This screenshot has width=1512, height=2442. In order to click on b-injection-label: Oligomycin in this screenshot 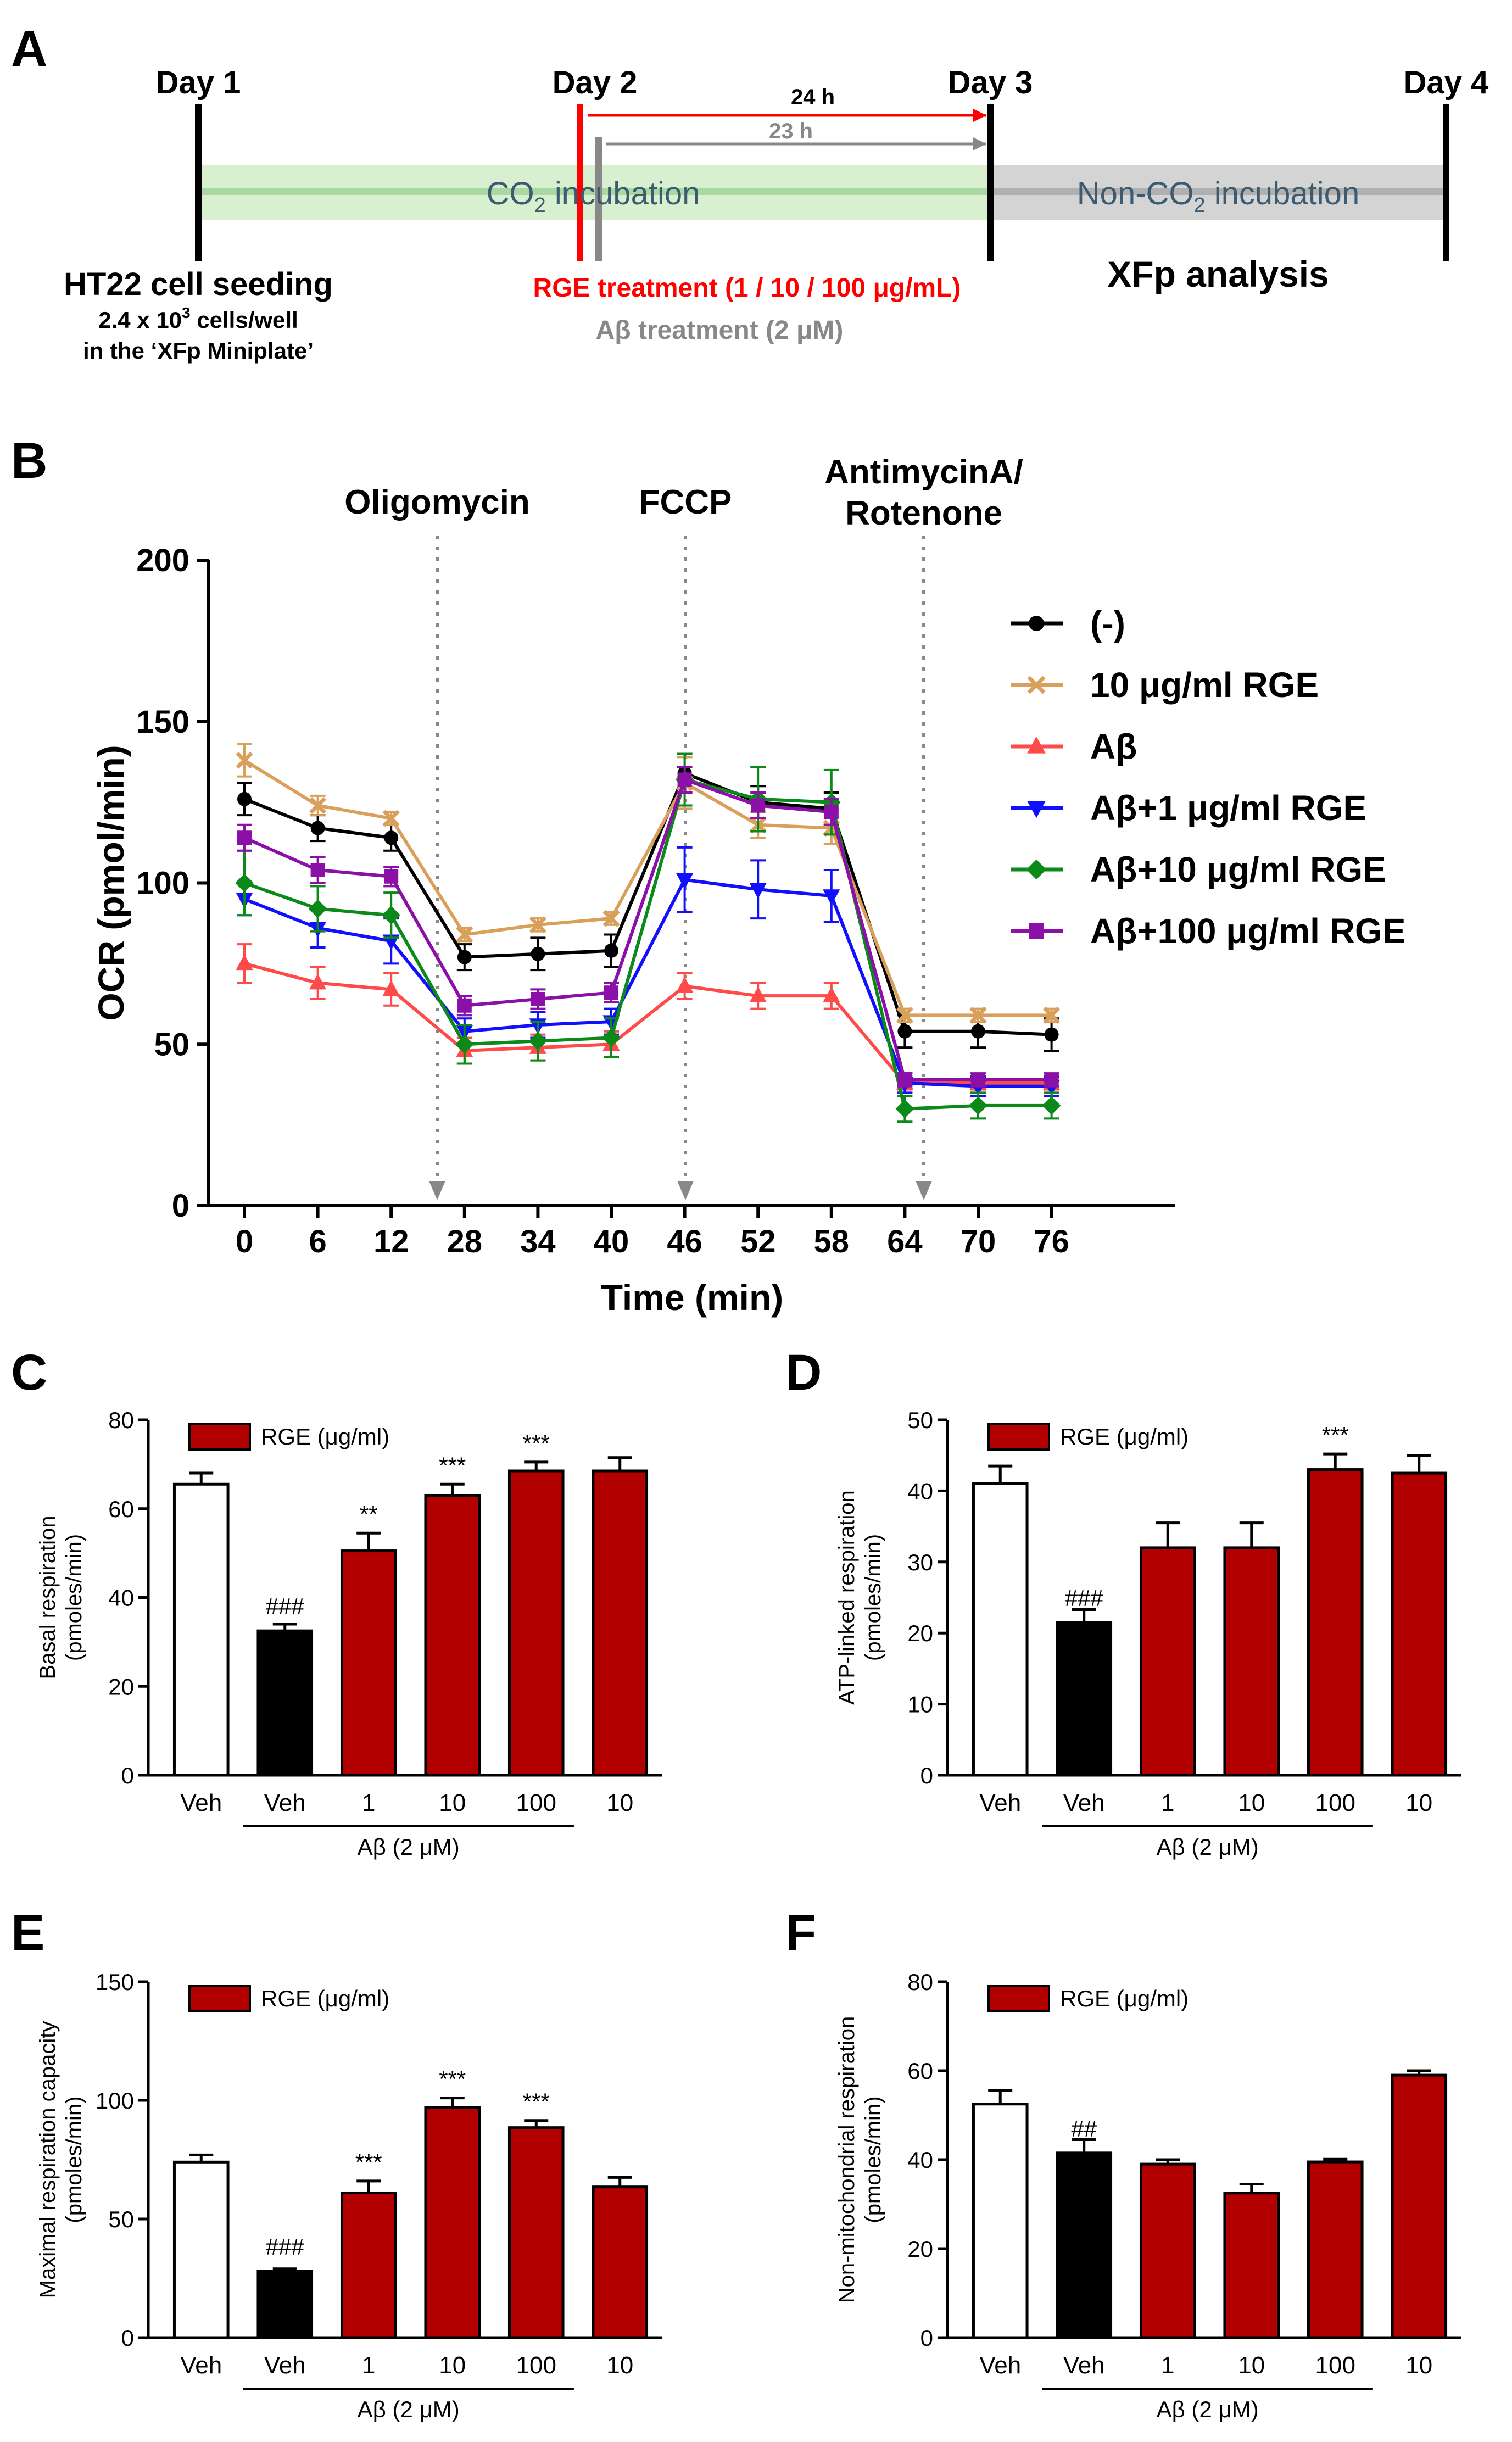, I will do `click(437, 502)`.